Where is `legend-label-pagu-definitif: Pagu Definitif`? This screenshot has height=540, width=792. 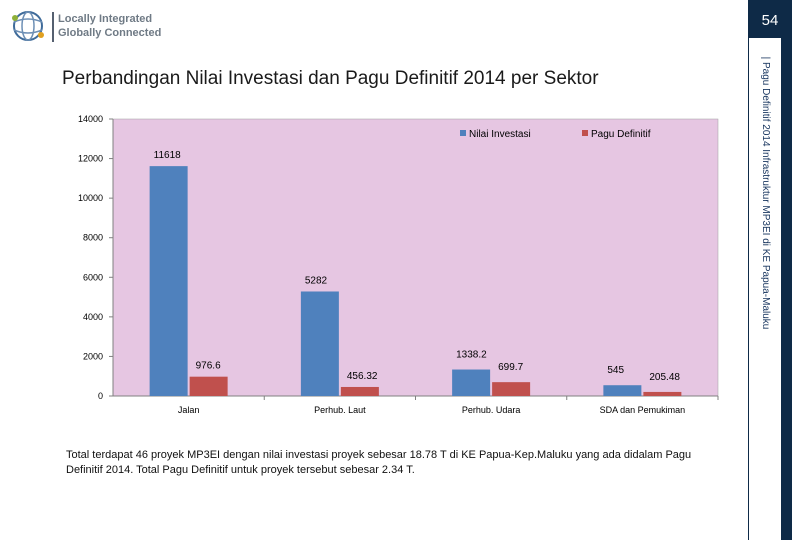
legend-label-pagu-definitif: Pagu Definitif is located at coordinates (621, 134).